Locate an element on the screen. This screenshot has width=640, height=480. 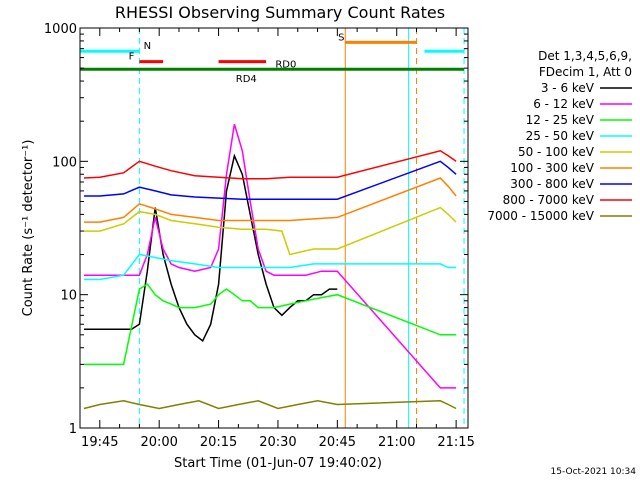
legend-label: 3 - 6 keV is located at coordinates (568, 88).